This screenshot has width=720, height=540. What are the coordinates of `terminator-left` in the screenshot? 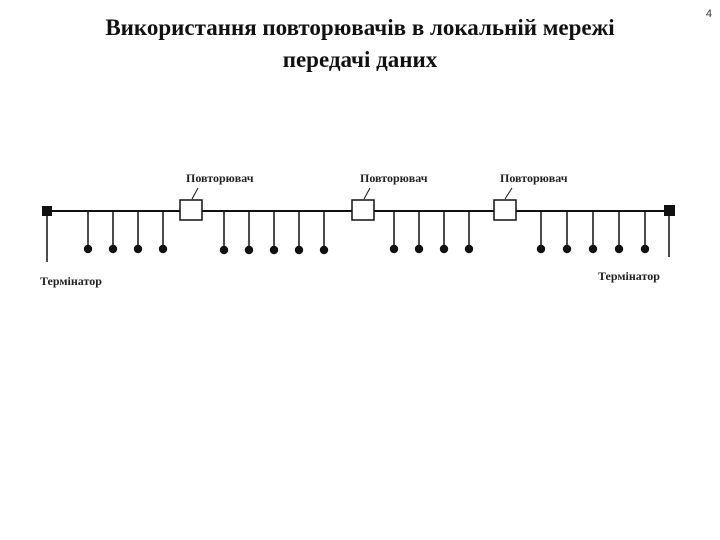 It's located at (47, 211).